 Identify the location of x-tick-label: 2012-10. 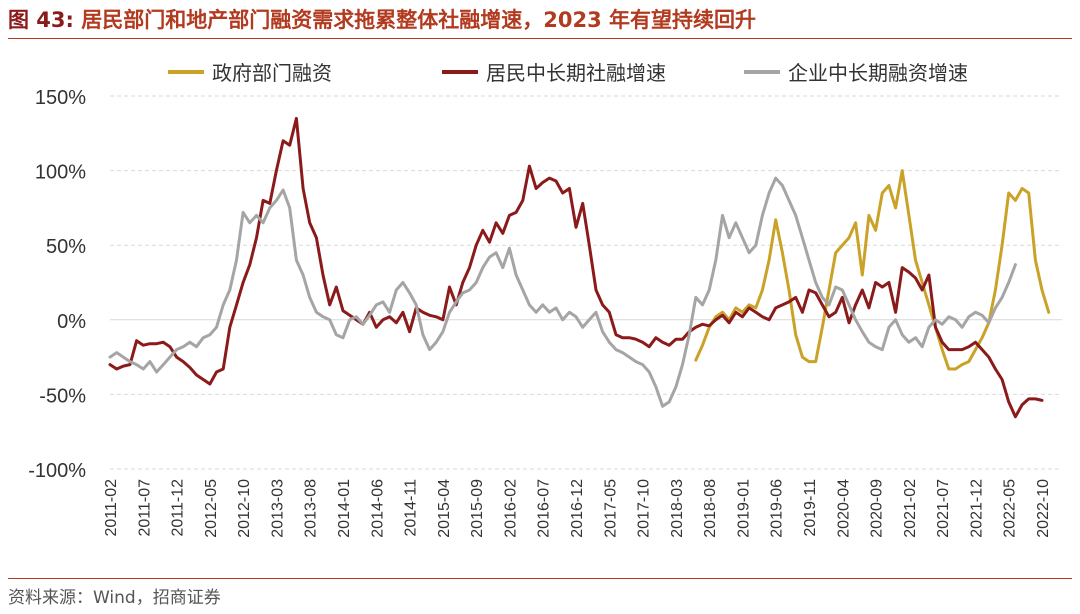
(244, 508).